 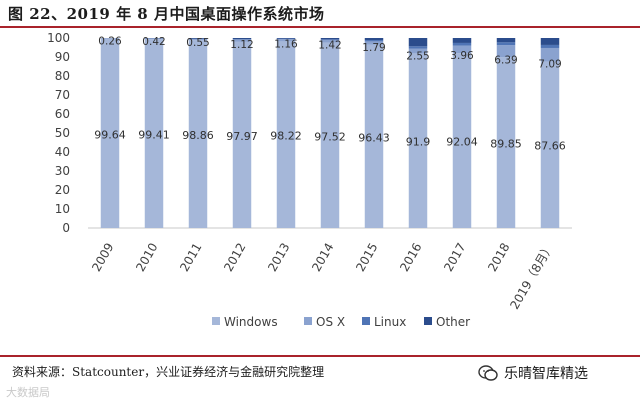 I want to click on y-tick-label: 30, so click(x=62, y=171).